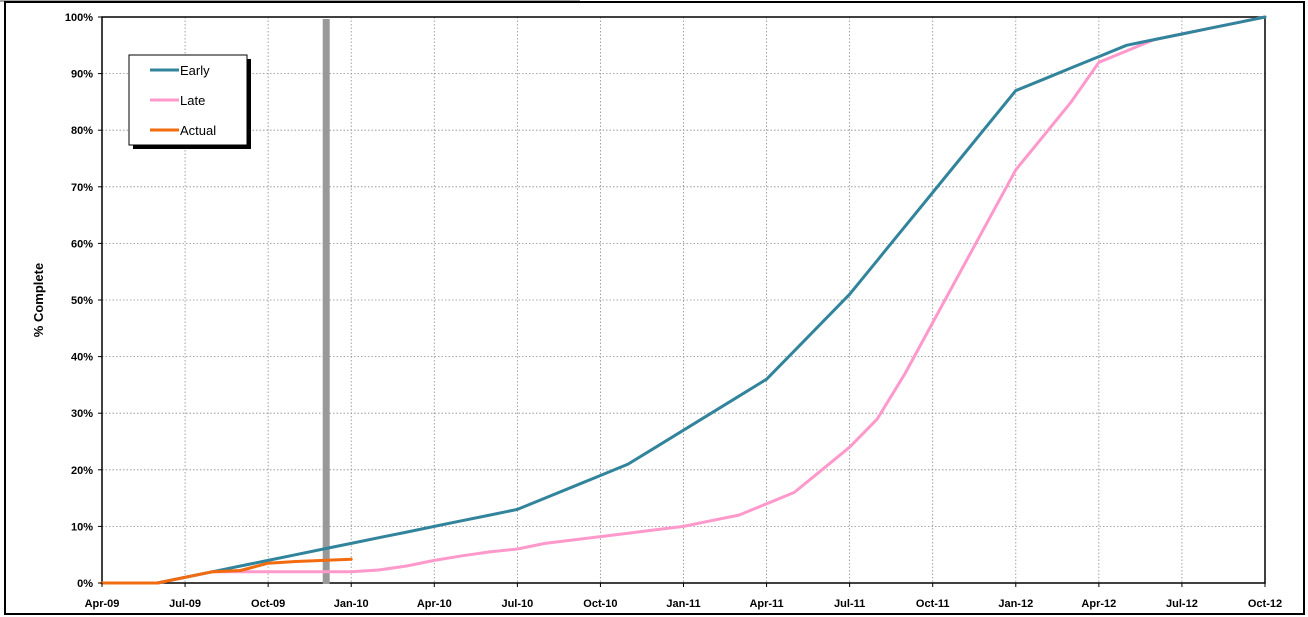 This screenshot has height=617, width=1308. I want to click on legend-label-late: Late, so click(192, 100).